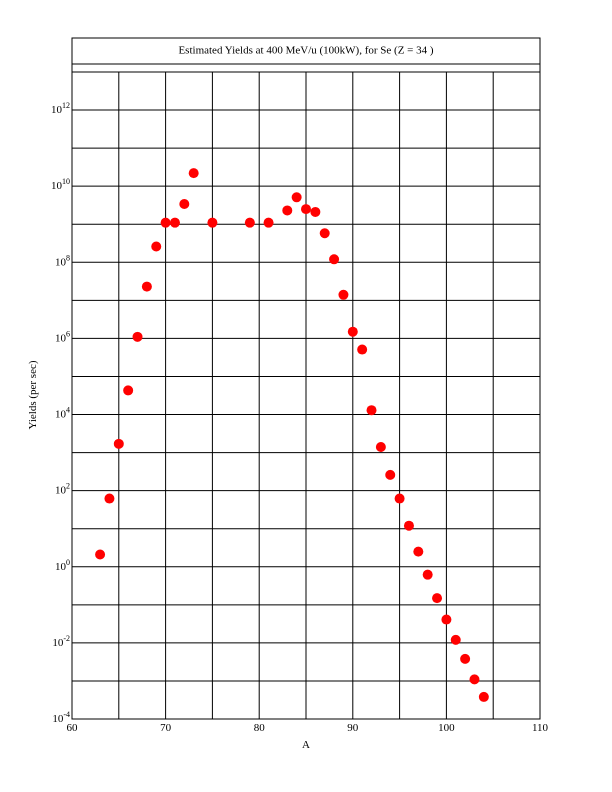  I want to click on y-axis-label: Yields (per sec), so click(33, 394).